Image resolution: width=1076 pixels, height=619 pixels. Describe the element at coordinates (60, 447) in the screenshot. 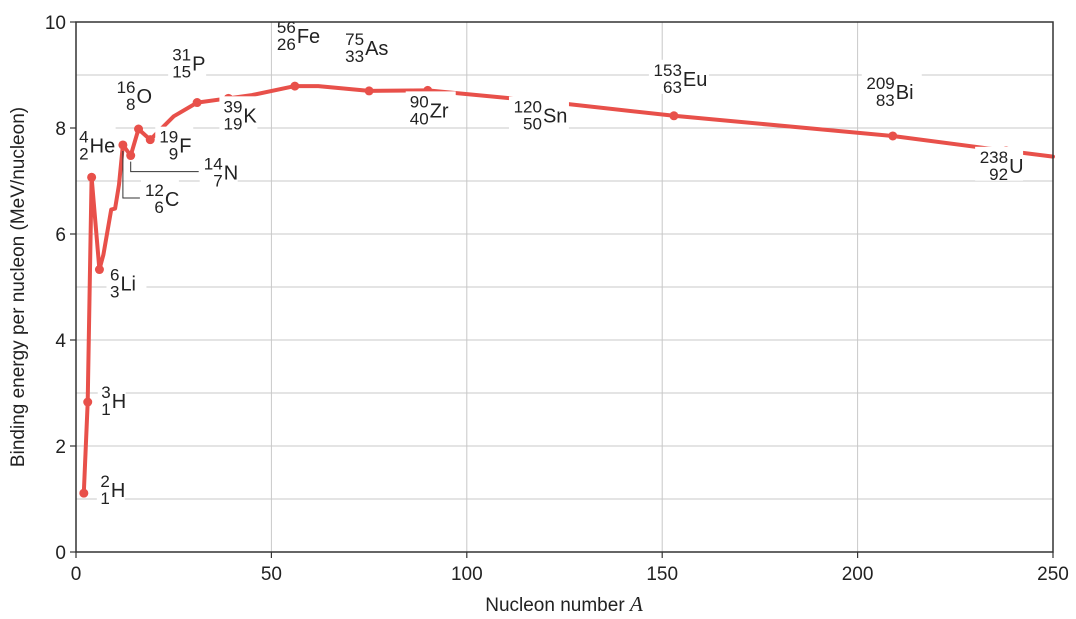

I see `y-tick-label: 2` at that location.